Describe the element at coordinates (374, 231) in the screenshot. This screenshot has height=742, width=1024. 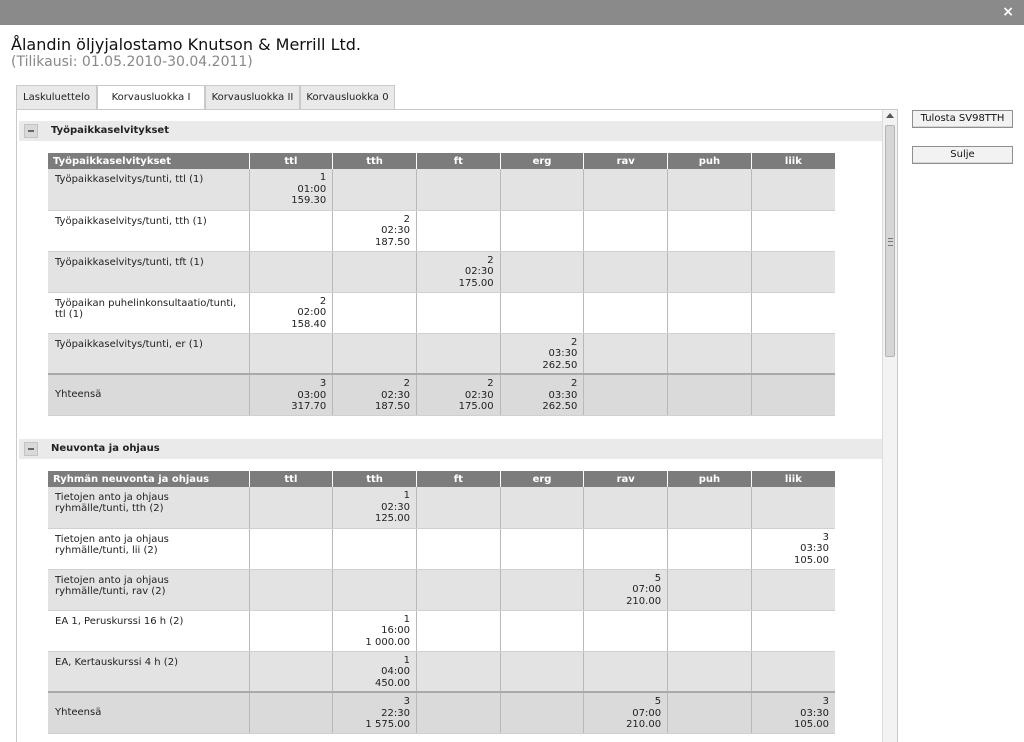
I see `value-cell: 2 02:30 187.50` at that location.